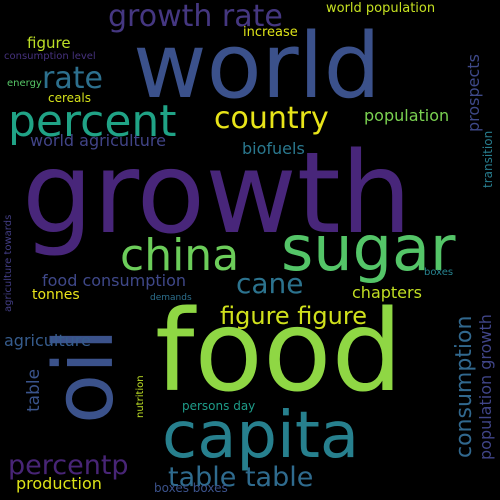 The width and height of the screenshot is (500, 500). Describe the element at coordinates (241, 477) in the screenshot. I see `word-table-table: table table` at that location.